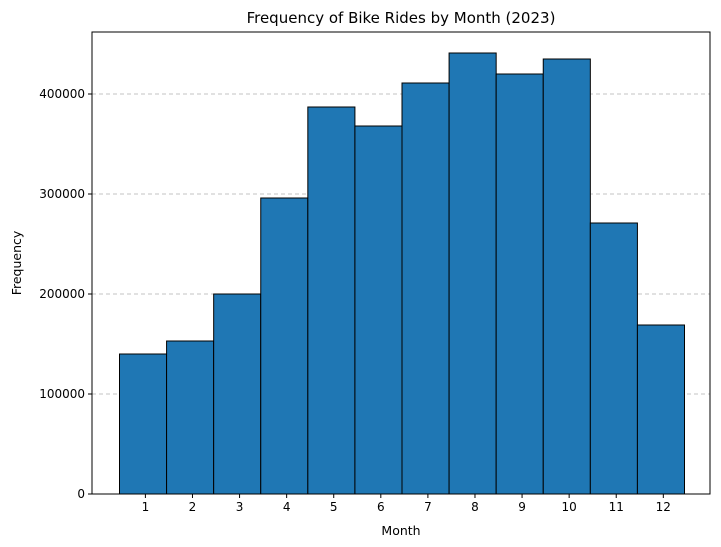 The width and height of the screenshot is (721, 547). I want to click on y-tick-label: 200000, so click(62, 294).